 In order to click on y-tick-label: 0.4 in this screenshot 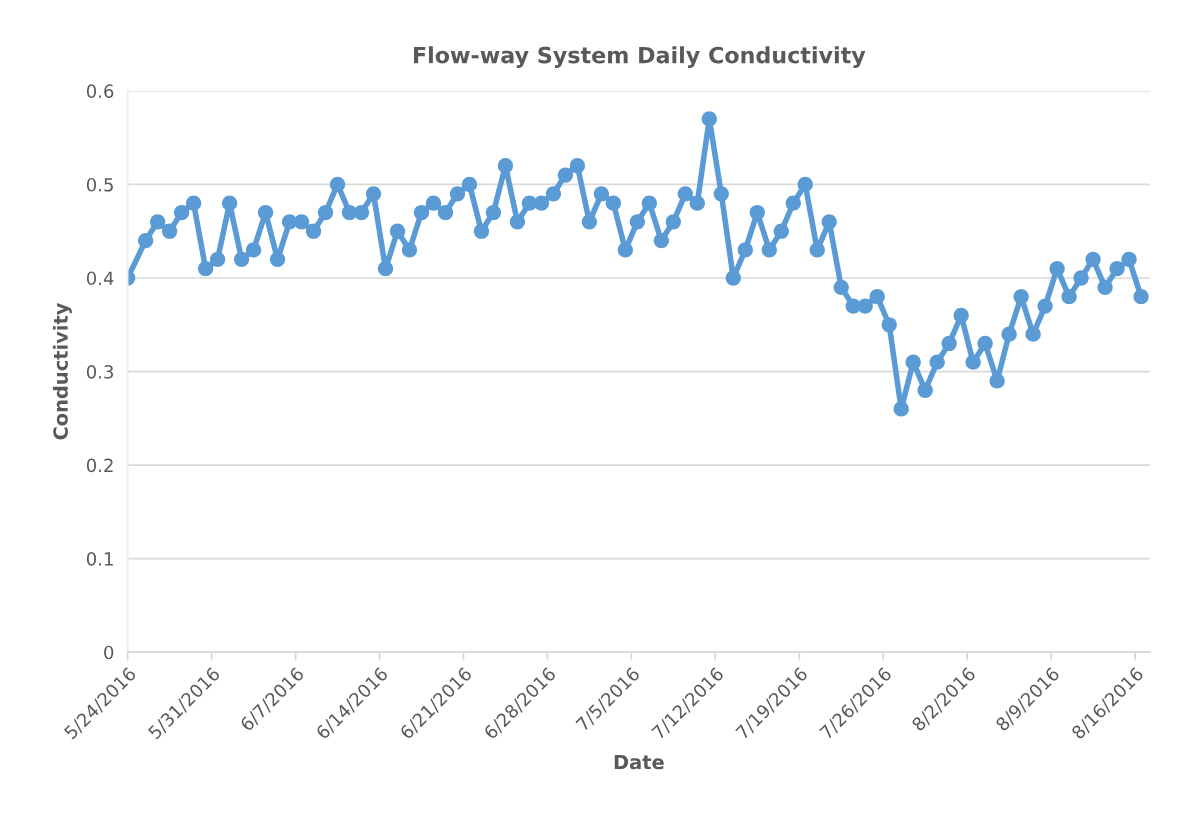, I will do `click(100, 278)`.